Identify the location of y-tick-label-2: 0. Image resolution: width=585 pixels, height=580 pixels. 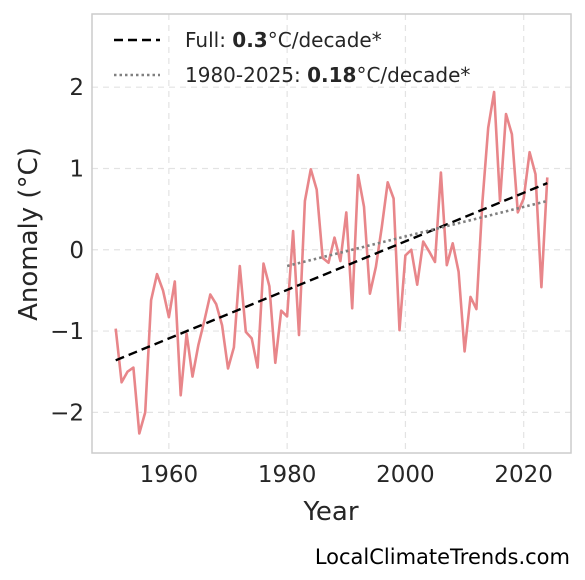
(76, 251).